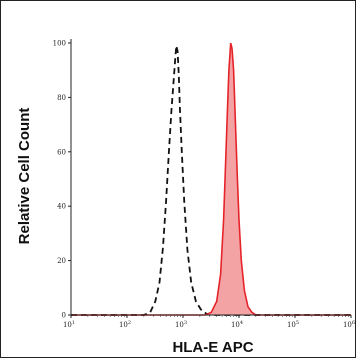 The width and height of the screenshot is (356, 359). What do you see at coordinates (125, 324) in the screenshot?
I see `x-tick-label: 10²` at bounding box center [125, 324].